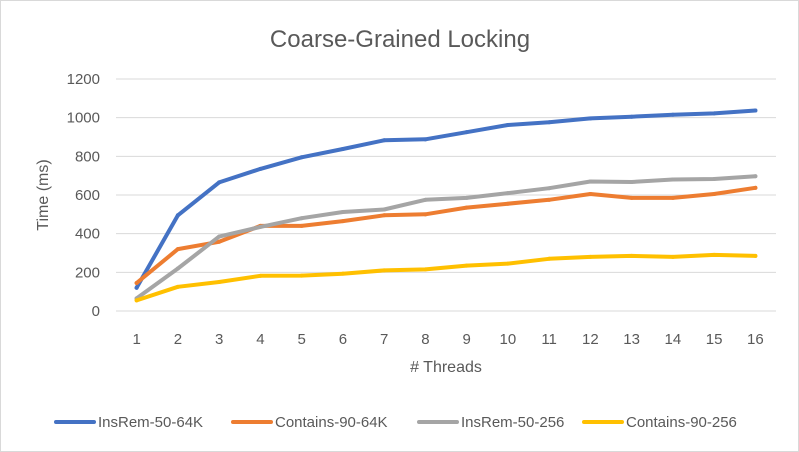 The image size is (799, 452). I want to click on x-tick-label: 3, so click(219, 339).